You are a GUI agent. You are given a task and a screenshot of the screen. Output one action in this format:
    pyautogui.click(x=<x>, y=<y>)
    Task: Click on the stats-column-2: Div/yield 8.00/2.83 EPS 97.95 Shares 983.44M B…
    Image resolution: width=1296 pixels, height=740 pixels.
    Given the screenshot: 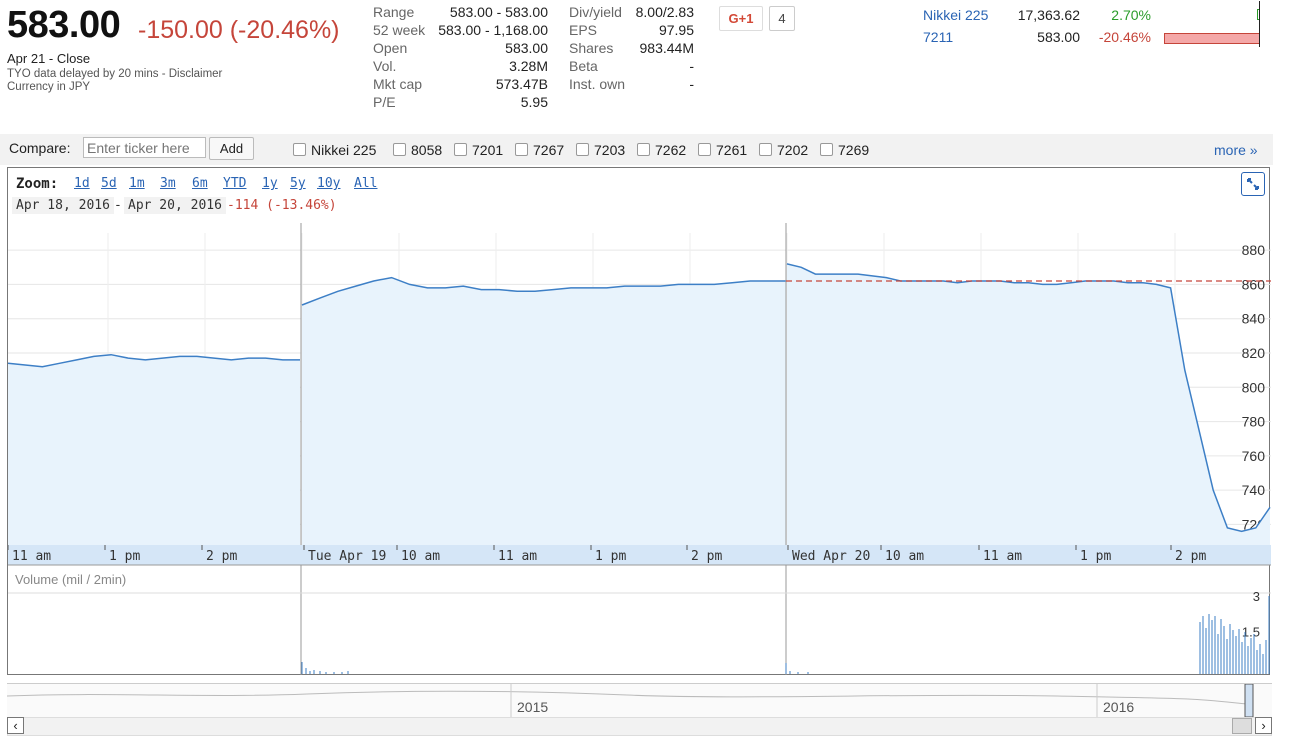 What is the action you would take?
    pyautogui.click(x=631, y=49)
    